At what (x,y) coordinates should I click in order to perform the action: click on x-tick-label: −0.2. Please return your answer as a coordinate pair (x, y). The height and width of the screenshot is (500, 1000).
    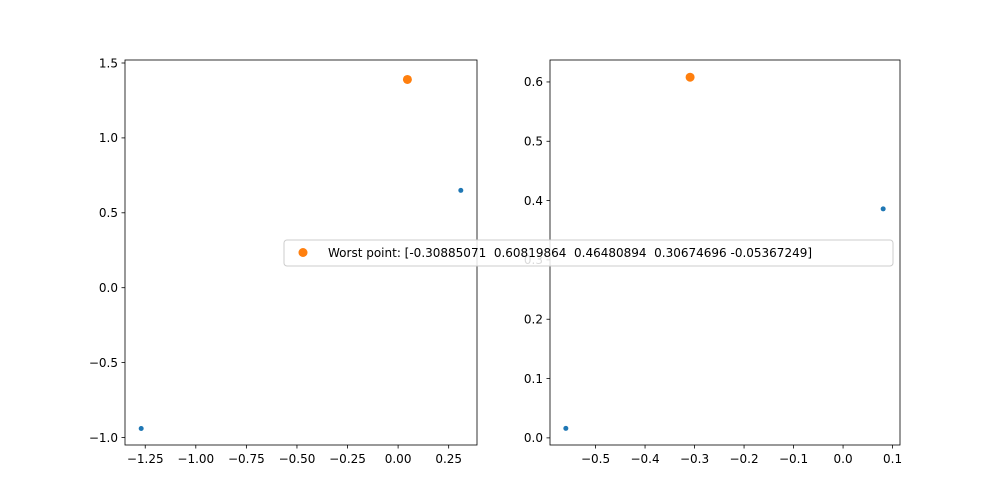
    Looking at the image, I should click on (743, 459).